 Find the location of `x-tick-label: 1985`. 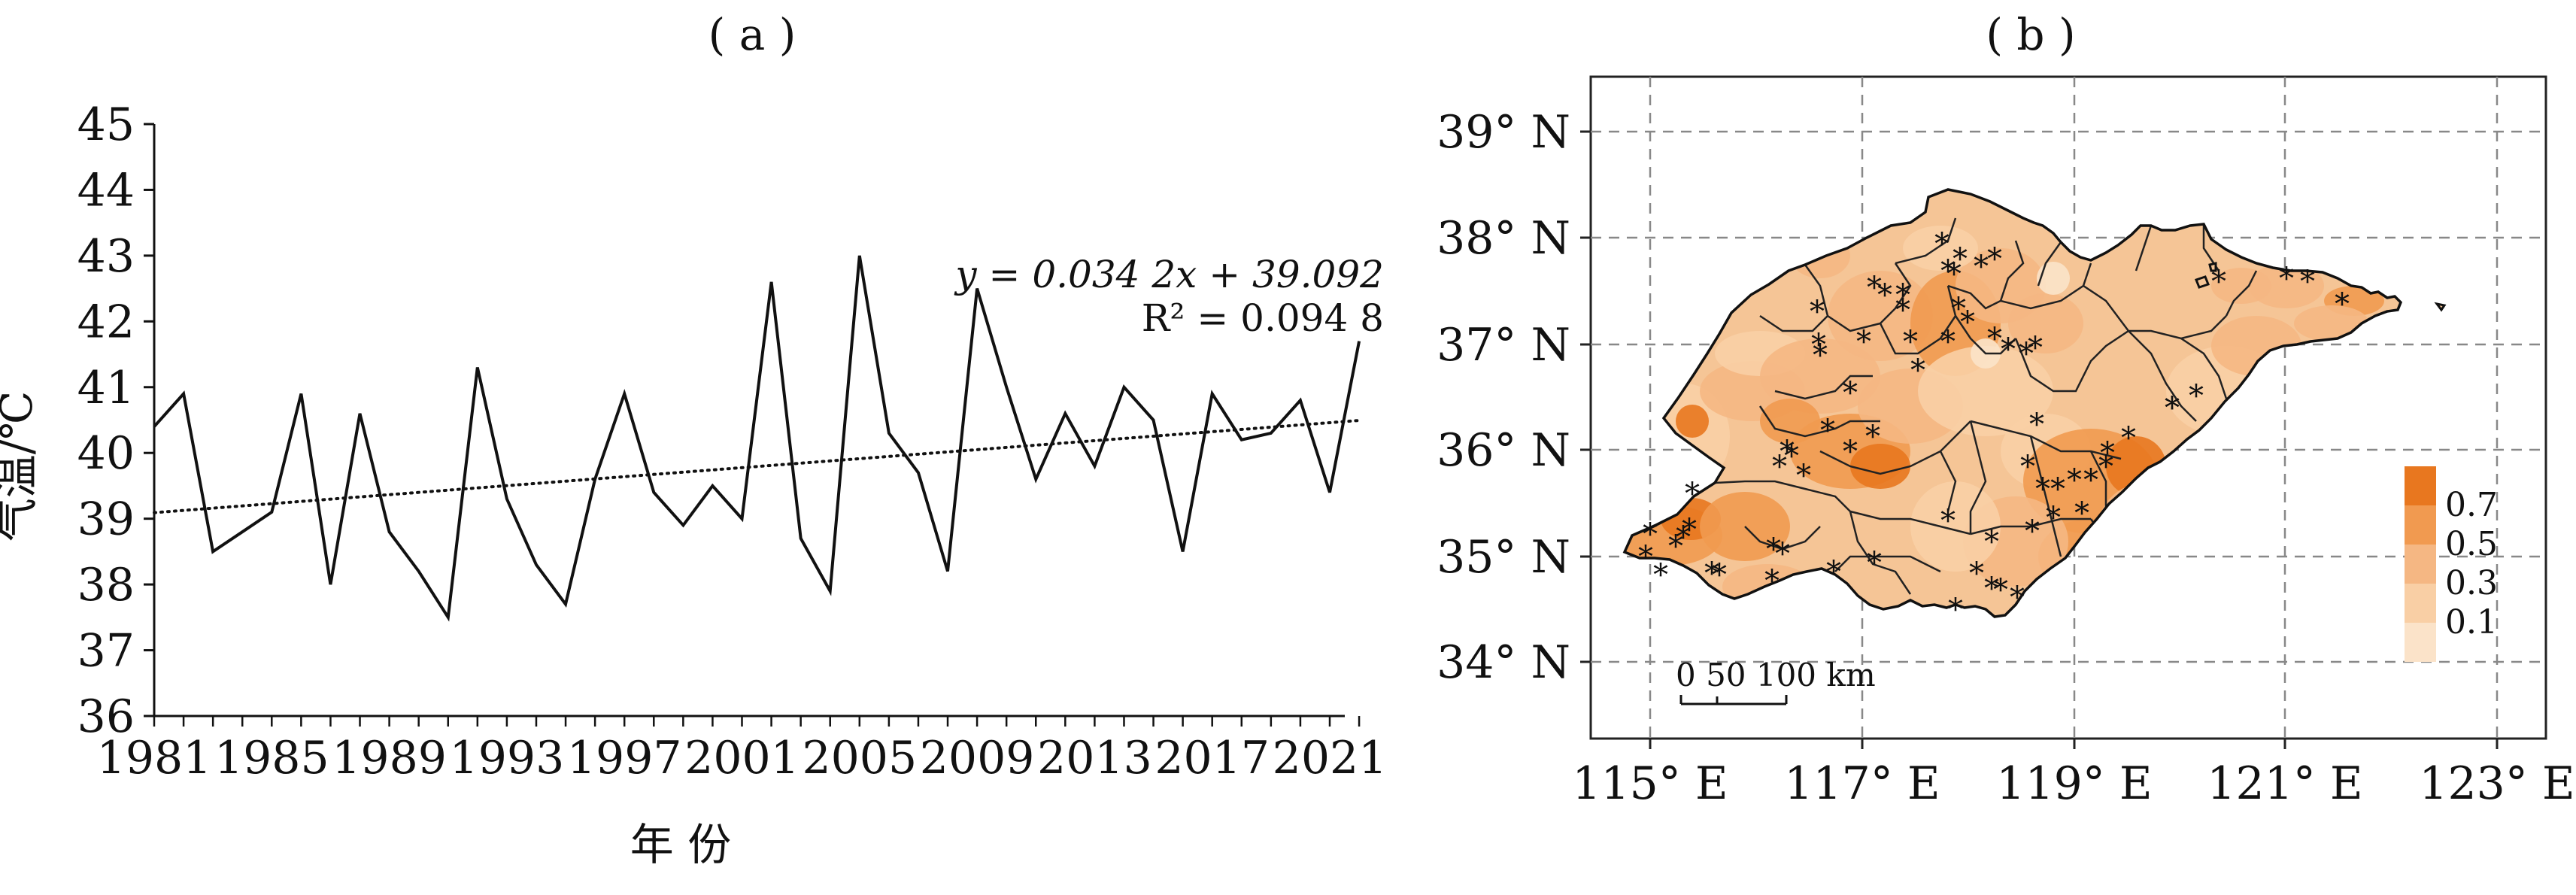

x-tick-label: 1985 is located at coordinates (271, 758).